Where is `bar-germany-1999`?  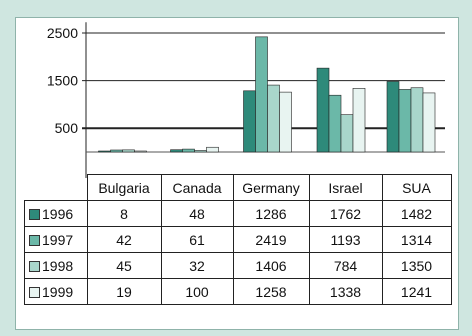 bar-germany-1999 is located at coordinates (285, 122).